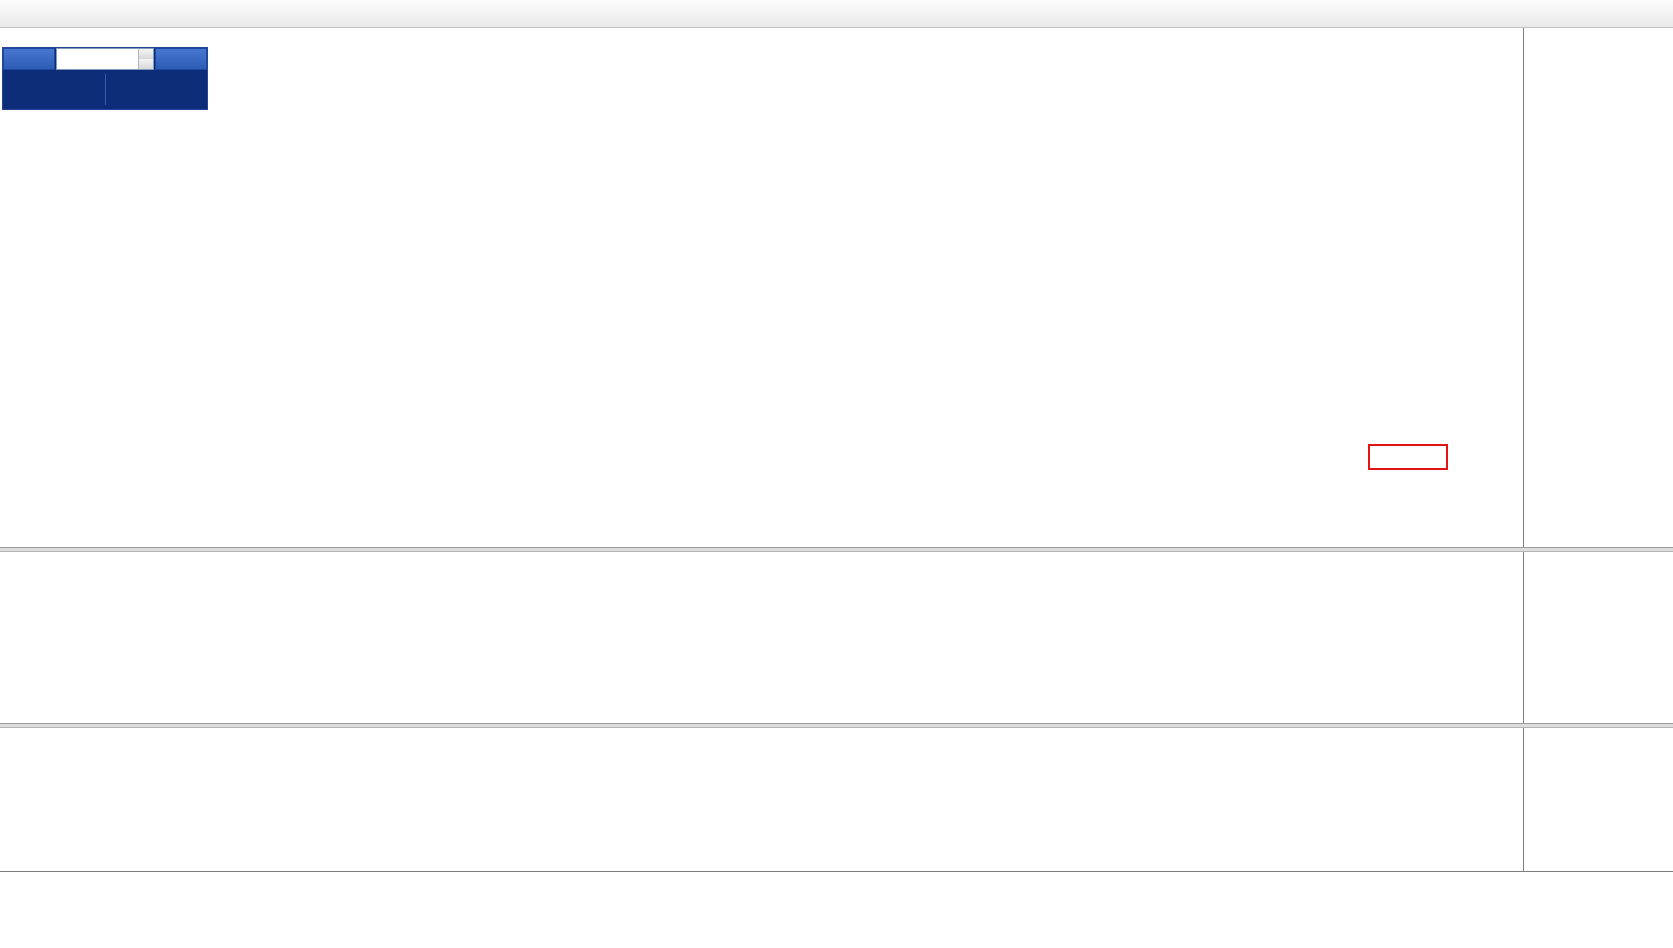 The width and height of the screenshot is (1673, 948). Describe the element at coordinates (146, 54) in the screenshot. I see `volume-up-button` at that location.